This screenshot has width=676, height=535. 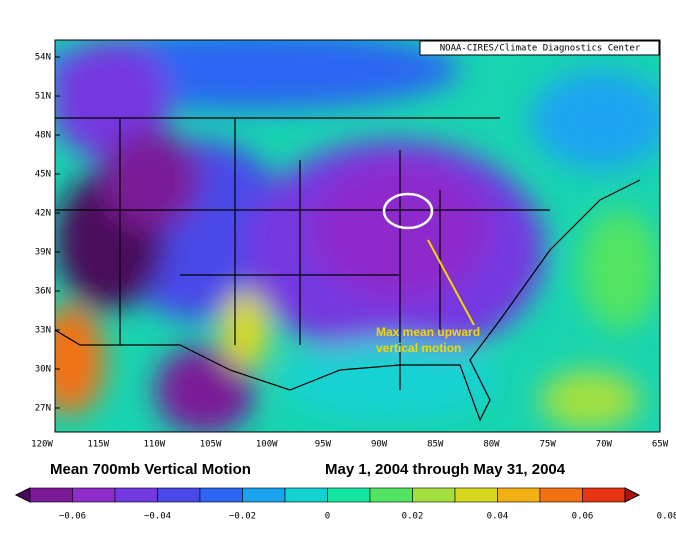 I want to click on highlight-circle, so click(x=408, y=211).